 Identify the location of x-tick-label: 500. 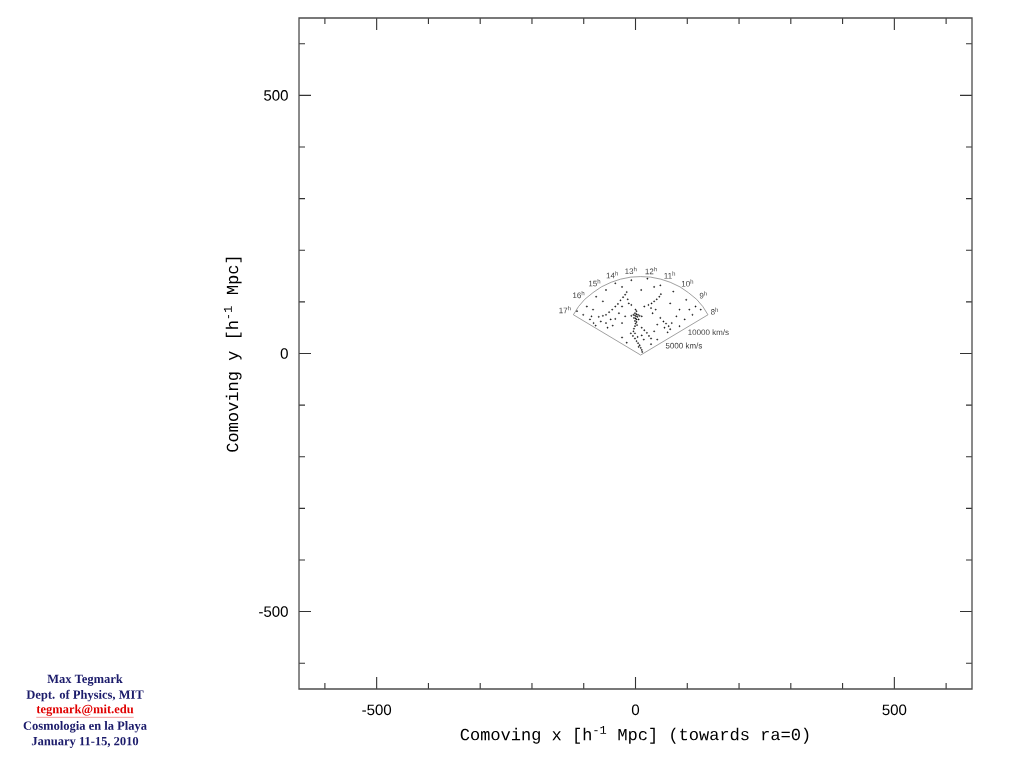
(894, 710).